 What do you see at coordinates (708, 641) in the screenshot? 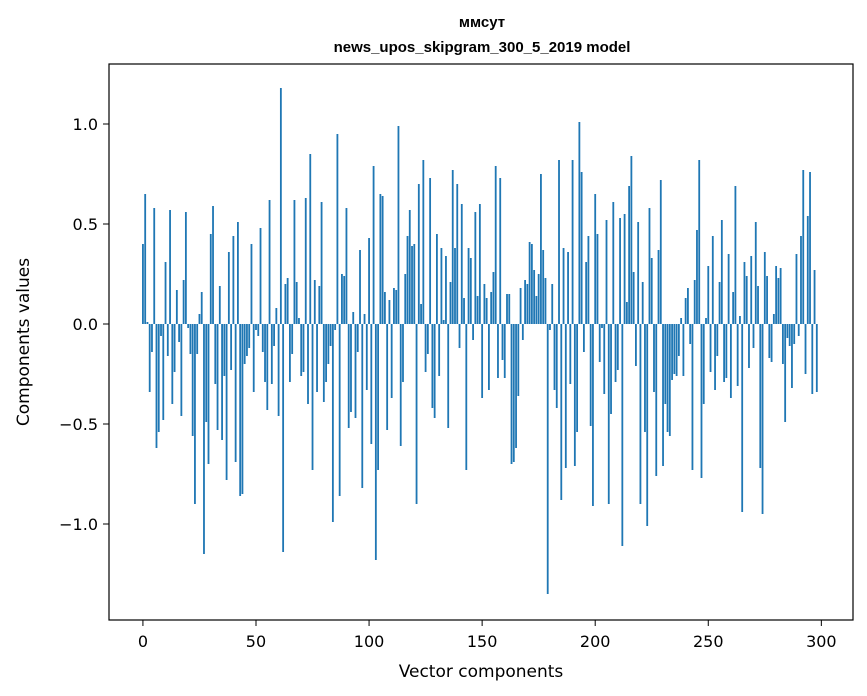
I see `x-tick-label: 250` at bounding box center [708, 641].